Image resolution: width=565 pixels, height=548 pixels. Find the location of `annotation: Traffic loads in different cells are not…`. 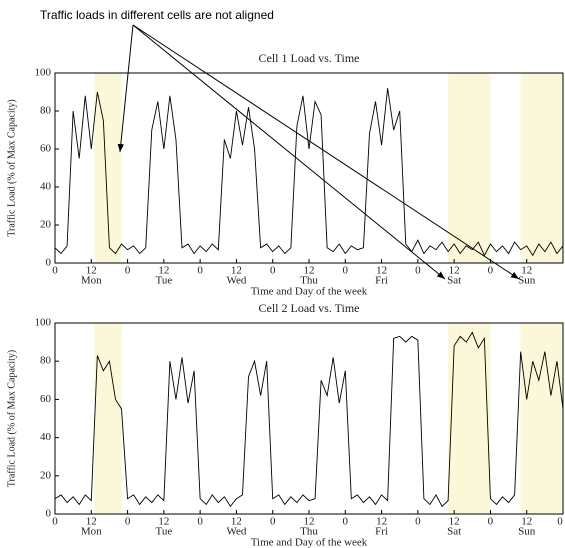

annotation: Traffic loads in different cells are not… is located at coordinates (157, 15).